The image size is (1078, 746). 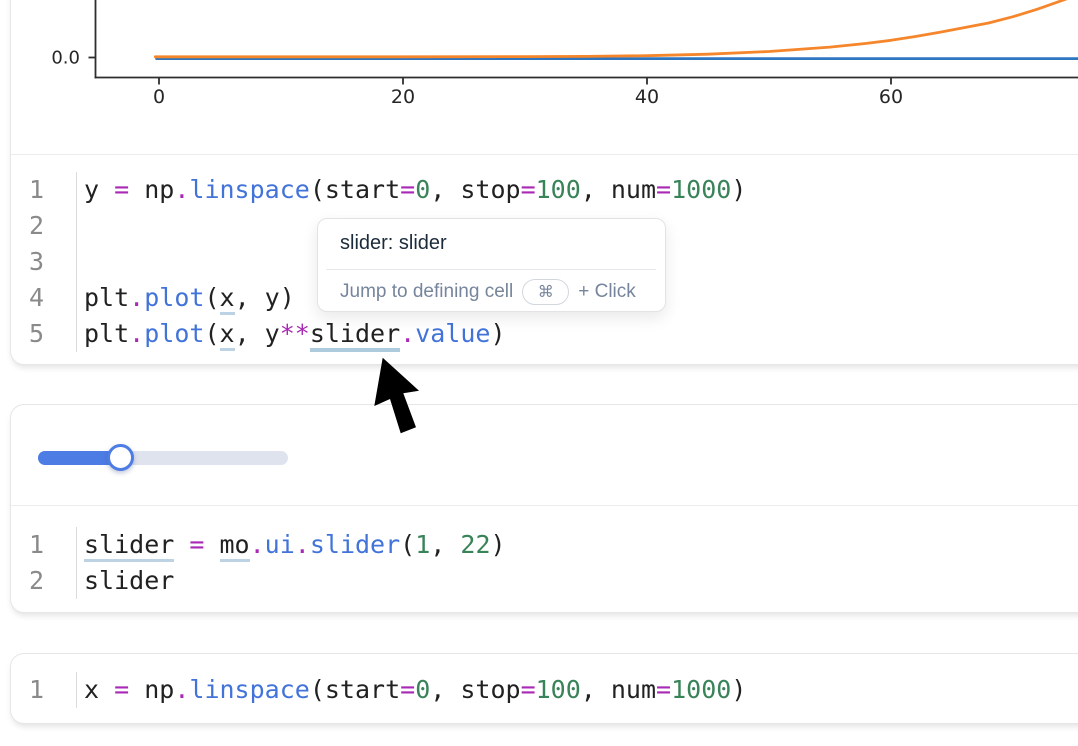 I want to click on command-key-badge: ⌘, so click(x=546, y=291).